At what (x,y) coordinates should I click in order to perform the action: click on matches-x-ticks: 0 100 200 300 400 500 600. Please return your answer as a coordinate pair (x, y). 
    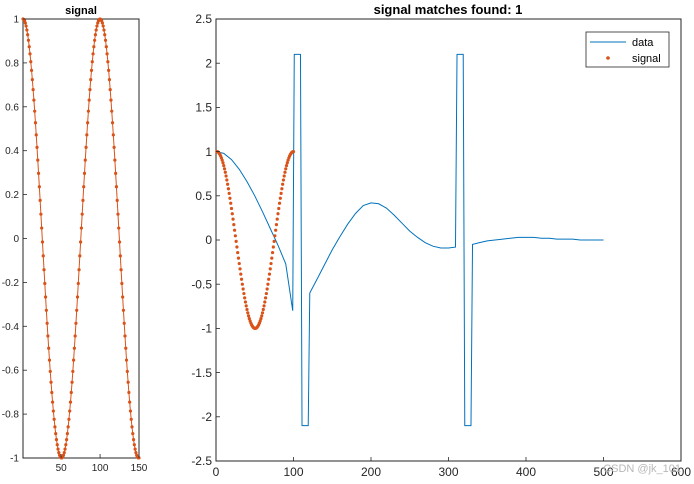
    Looking at the image, I should click on (452, 468).